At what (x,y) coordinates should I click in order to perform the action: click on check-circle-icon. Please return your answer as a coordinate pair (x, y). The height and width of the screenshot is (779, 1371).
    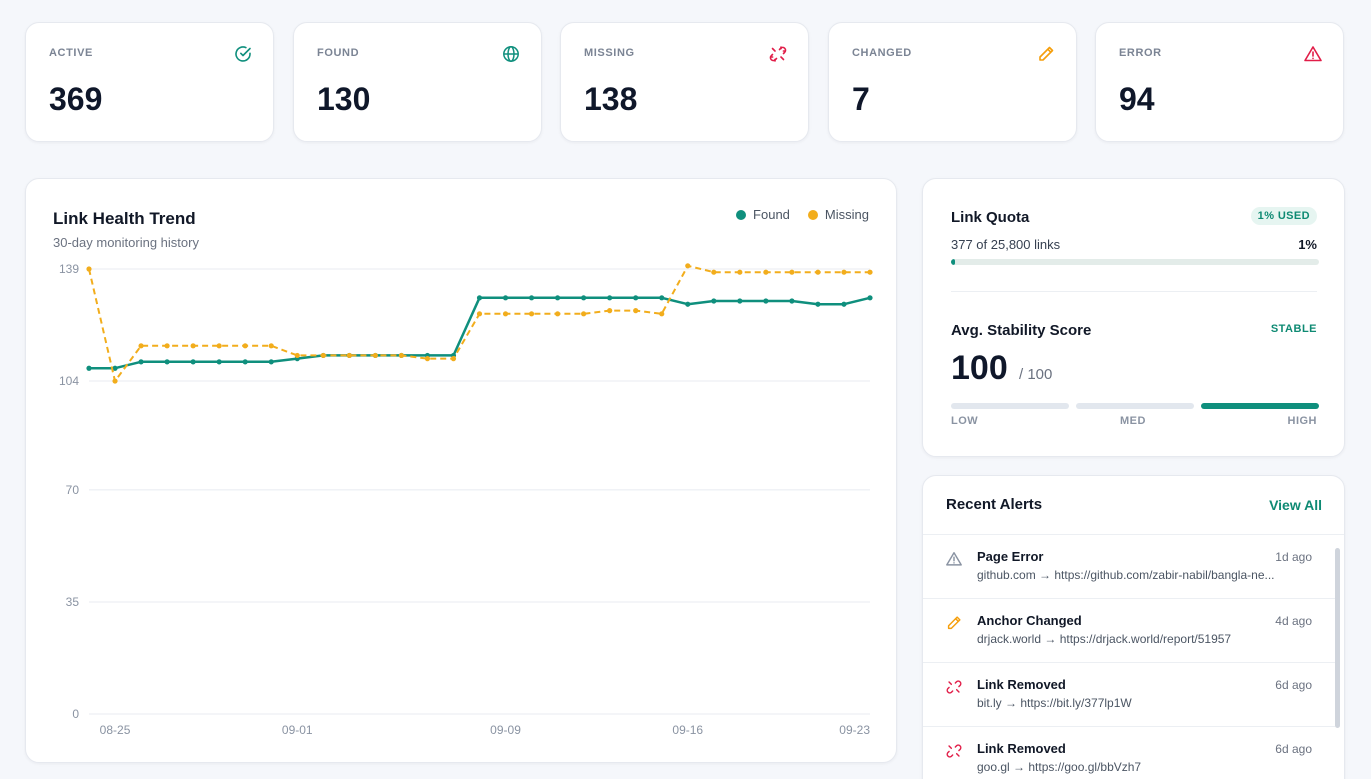
    Looking at the image, I should click on (243, 54).